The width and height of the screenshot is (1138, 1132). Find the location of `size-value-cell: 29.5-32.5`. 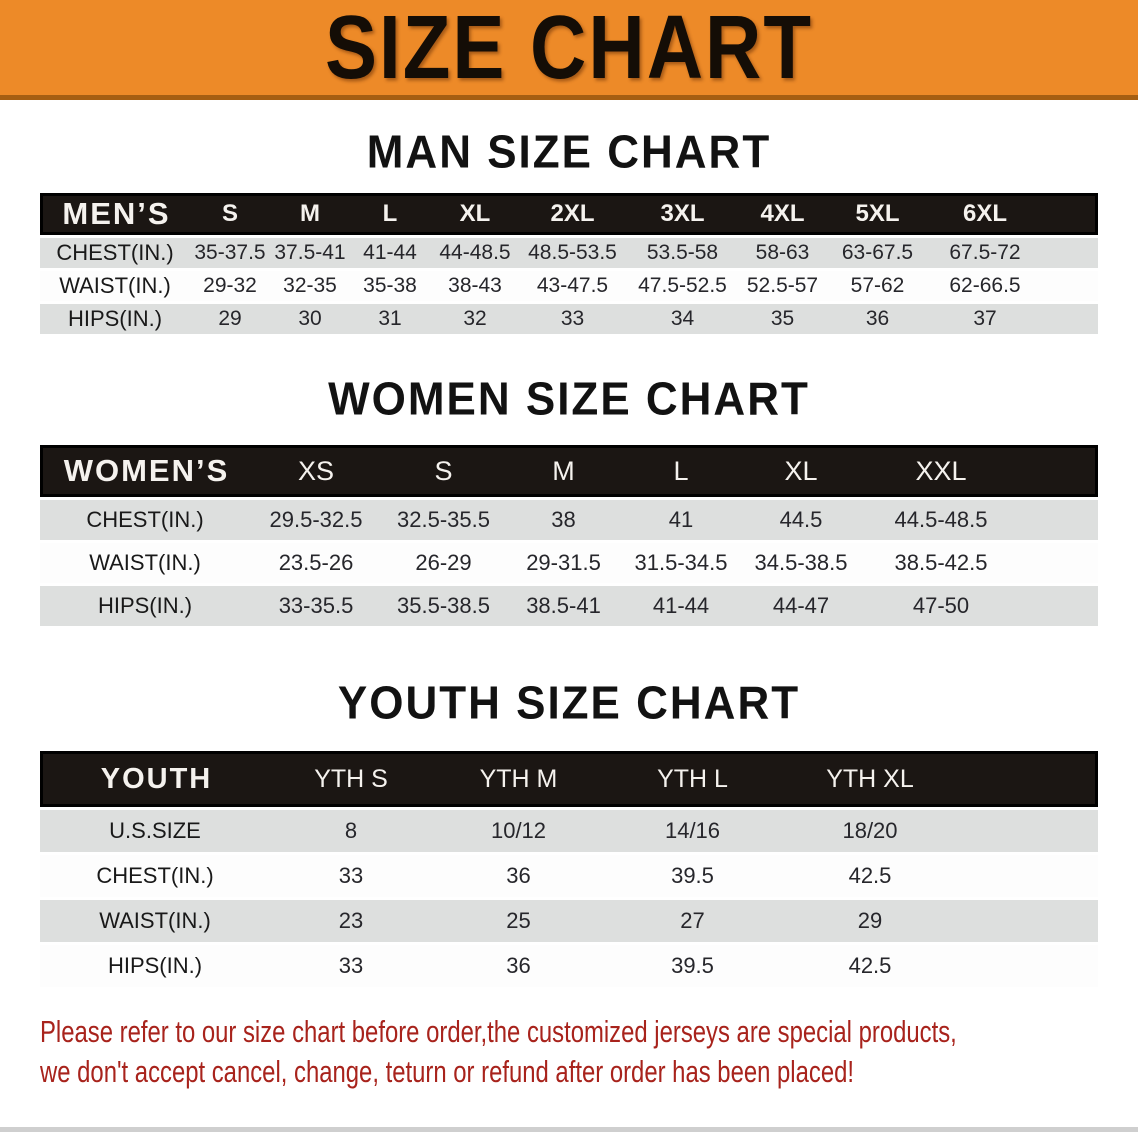

size-value-cell: 29.5-32.5 is located at coordinates (316, 520).